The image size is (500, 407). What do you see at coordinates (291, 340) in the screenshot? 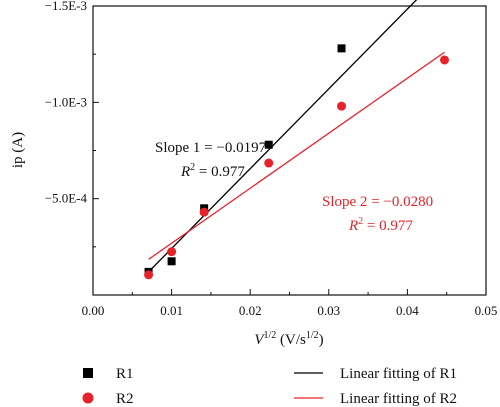
I see `x-axis-title-tail: (V/s` at bounding box center [291, 340].